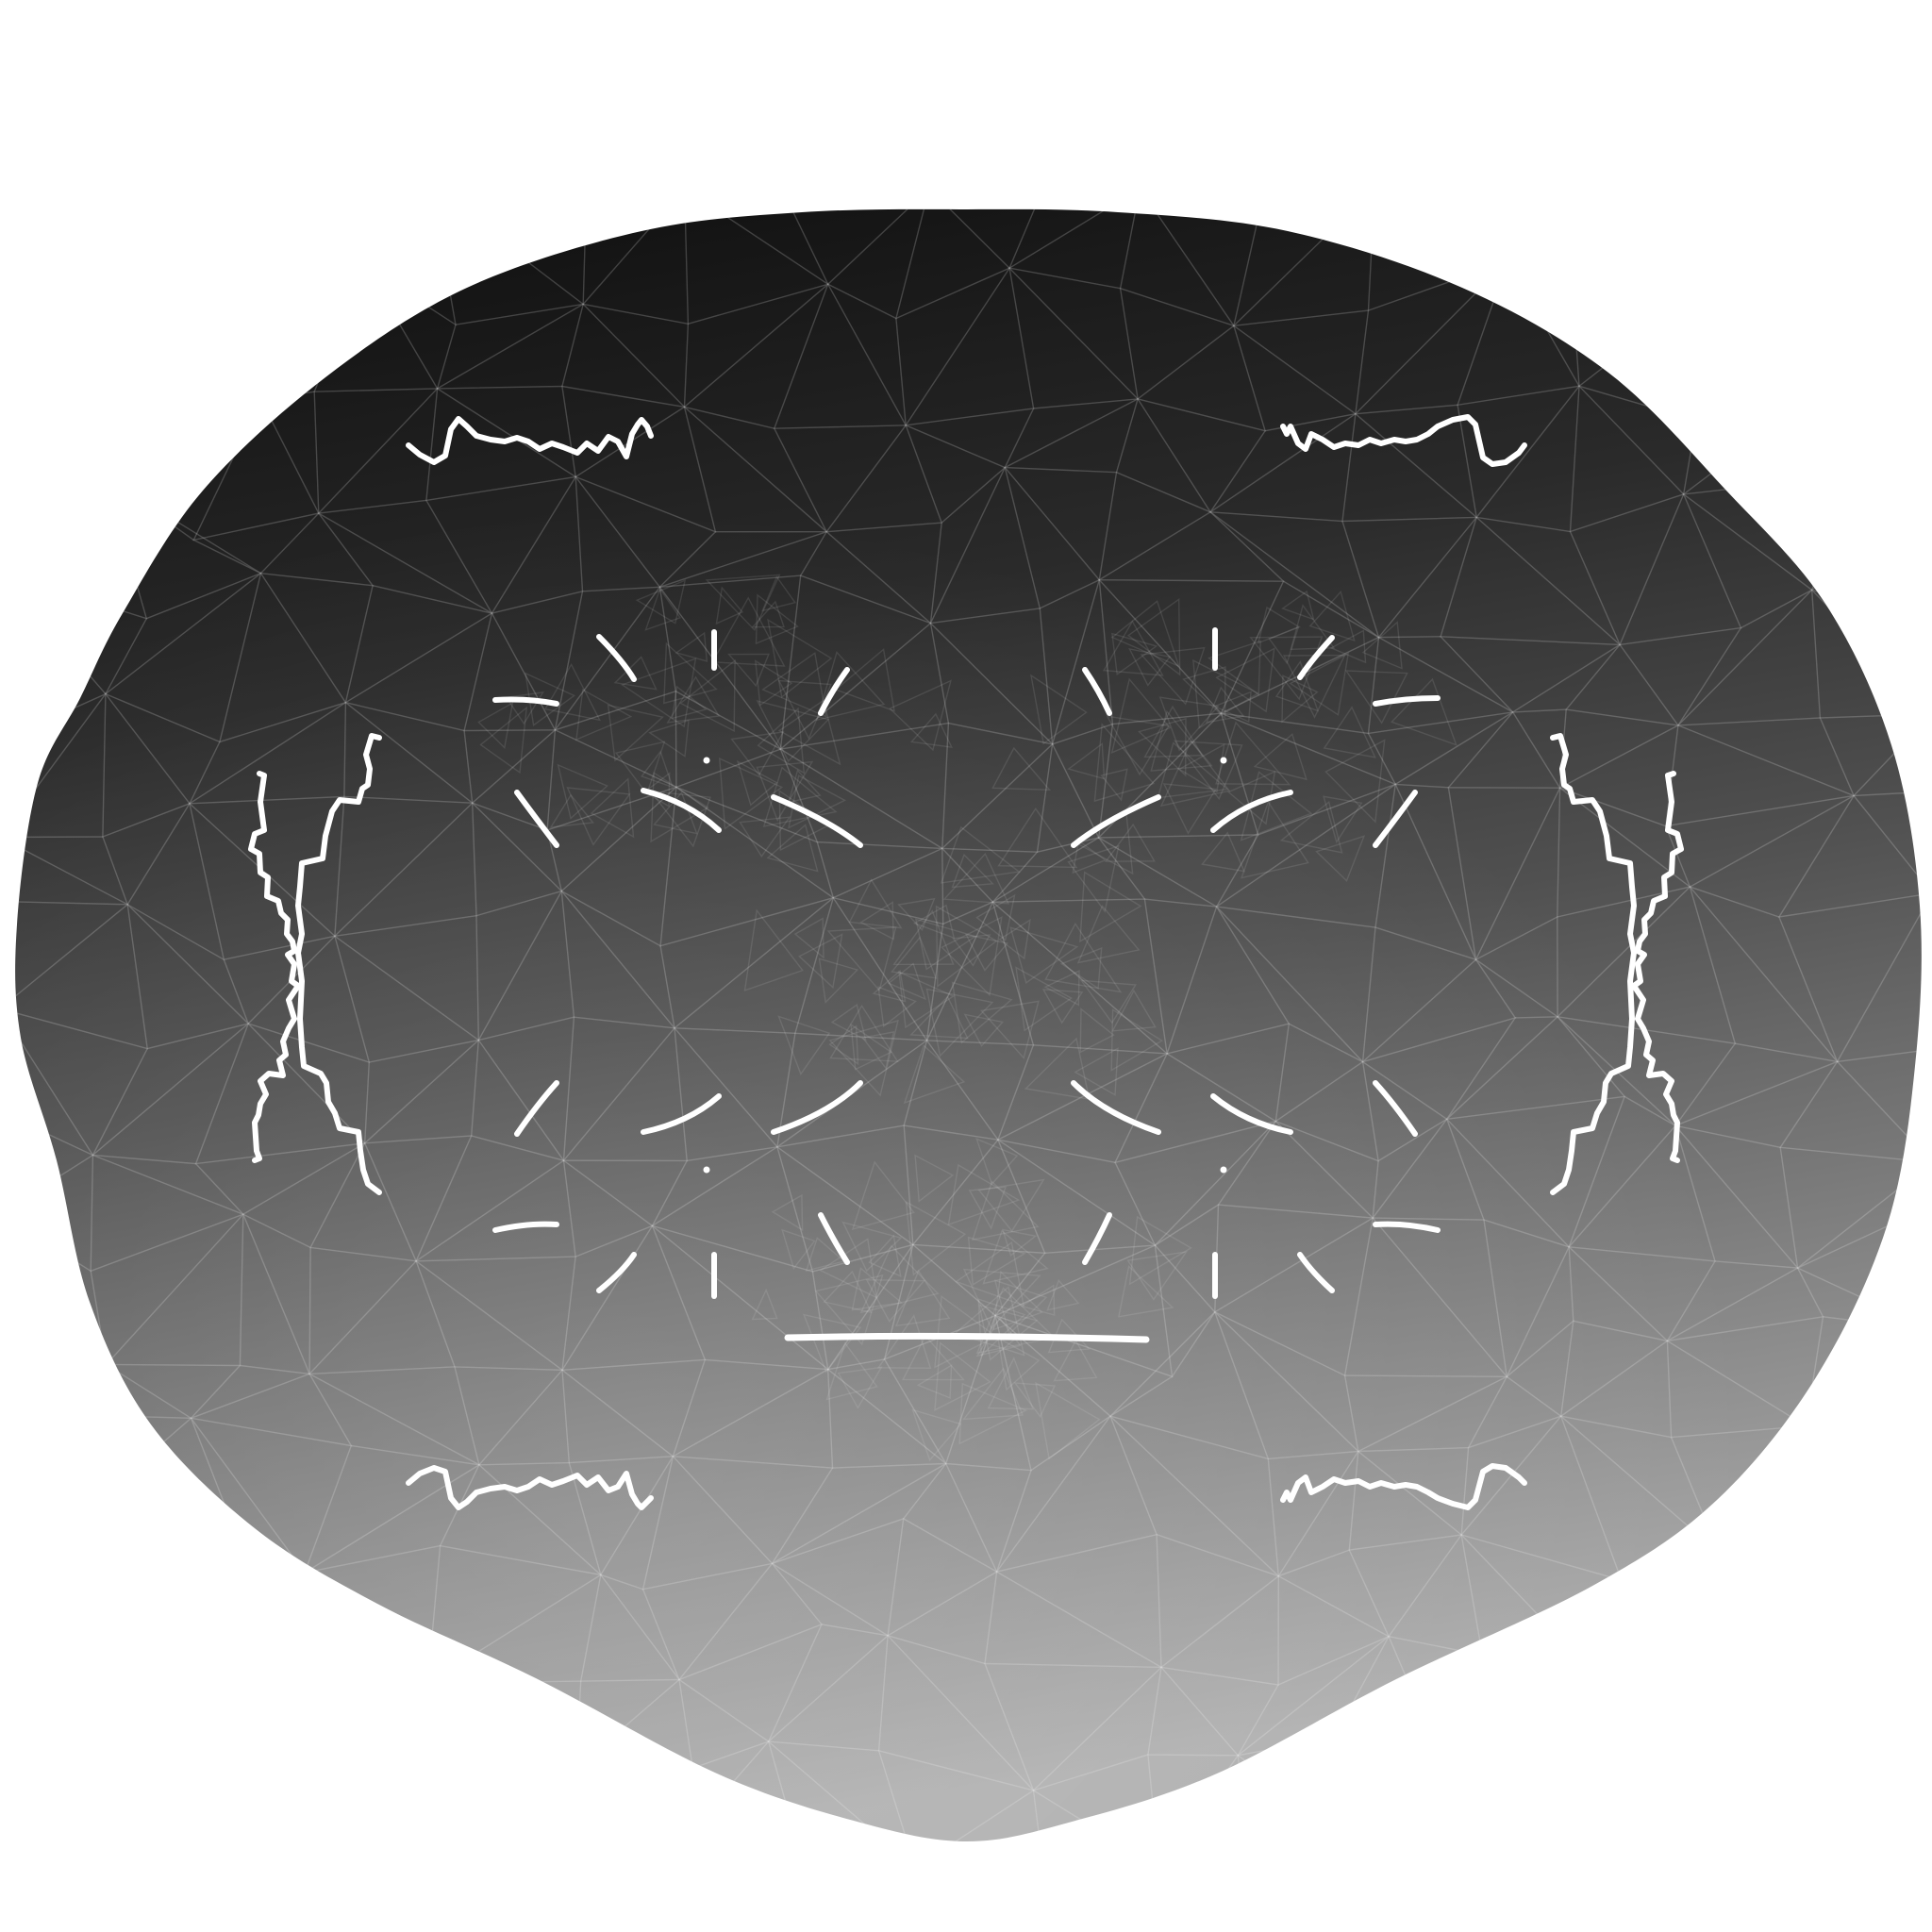  I want to click on center-dot-top-right, so click(1223, 761).